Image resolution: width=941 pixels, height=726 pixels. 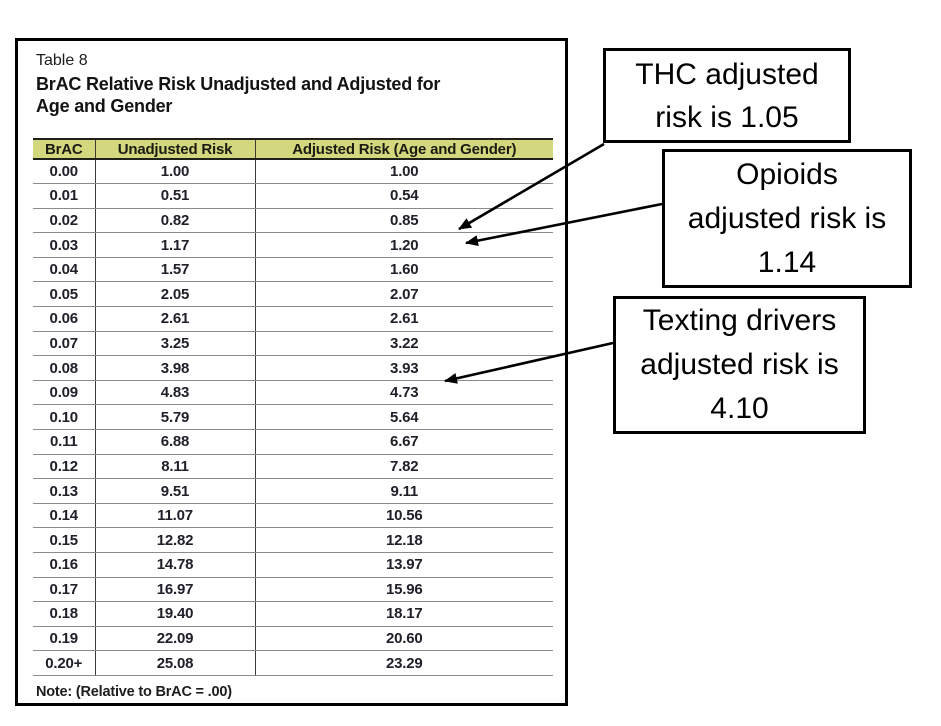 I want to click on table-row: 0.05 2.05 2.07, so click(x=293, y=294).